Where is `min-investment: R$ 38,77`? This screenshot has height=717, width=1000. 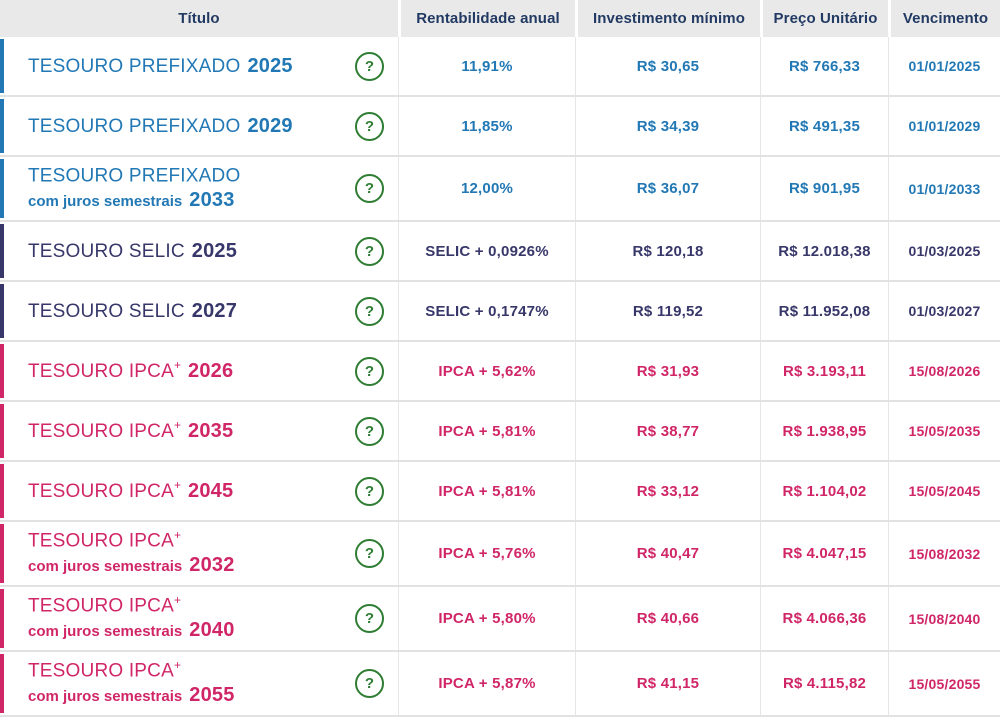 min-investment: R$ 38,77 is located at coordinates (667, 431).